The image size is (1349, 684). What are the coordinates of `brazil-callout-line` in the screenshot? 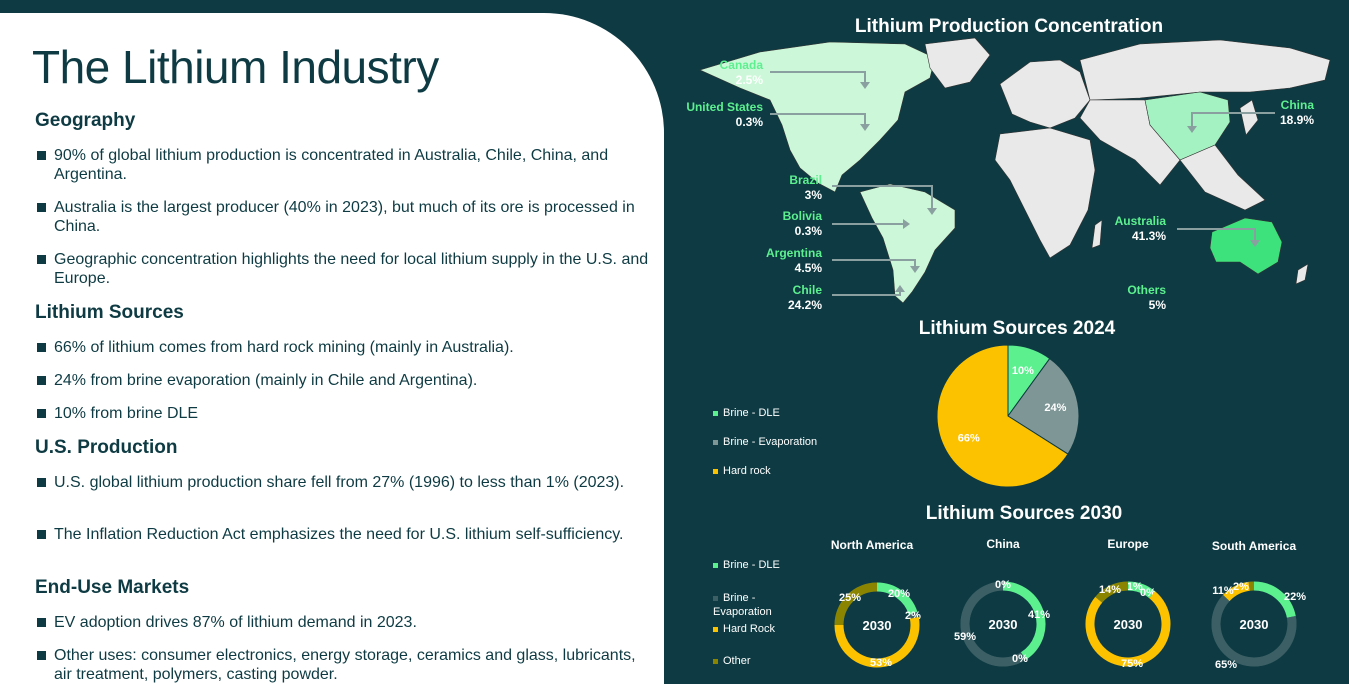 It's located at (882, 197).